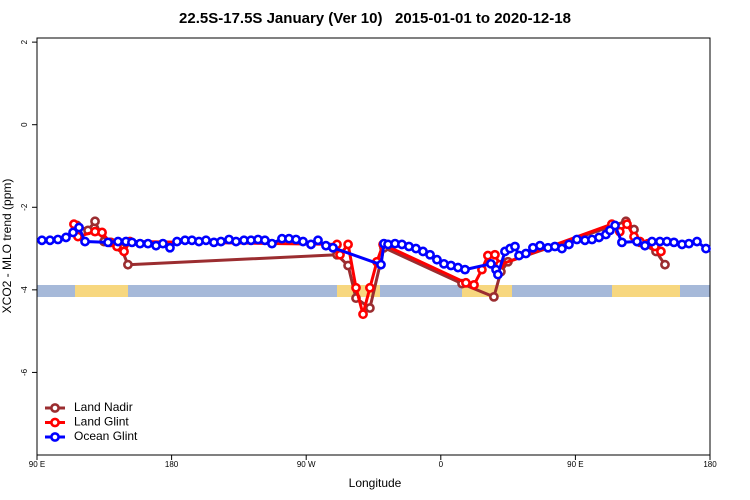 Image resolution: width=750 pixels, height=500 pixels. I want to click on legend-label: Land Nadir, so click(103, 407).